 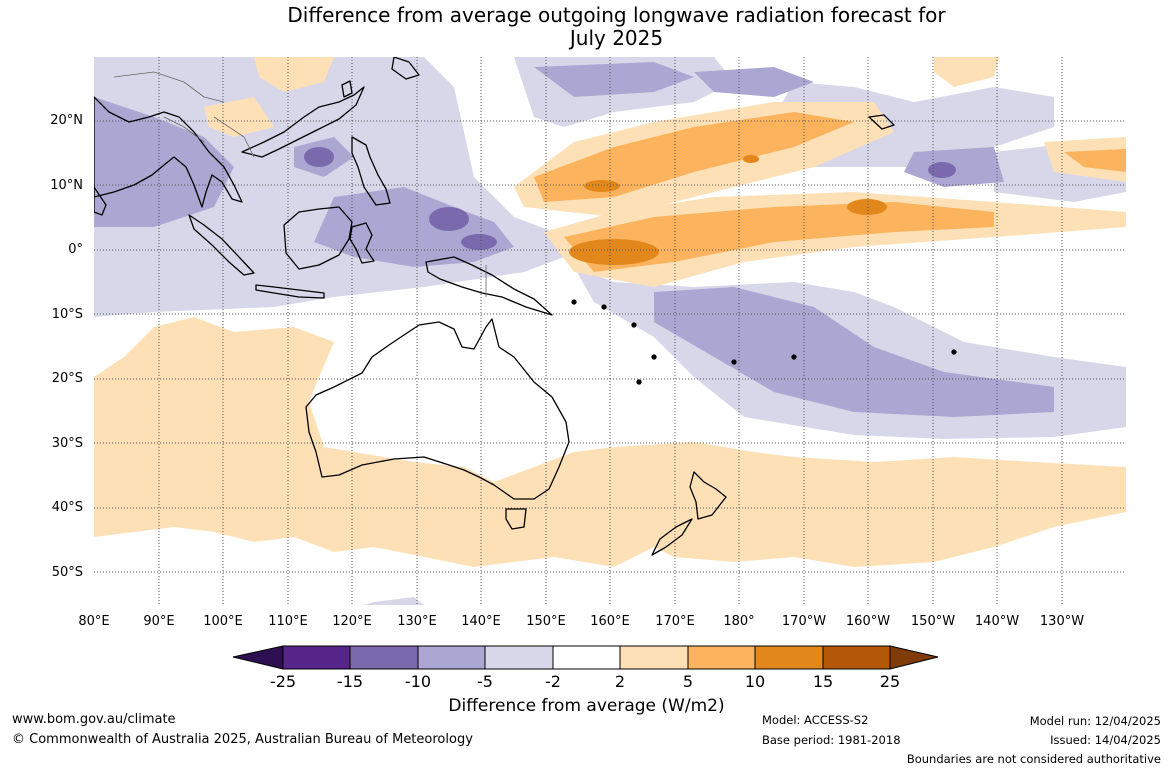 What do you see at coordinates (610, 621) in the screenshot?
I see `lon-label: 160°E` at bounding box center [610, 621].